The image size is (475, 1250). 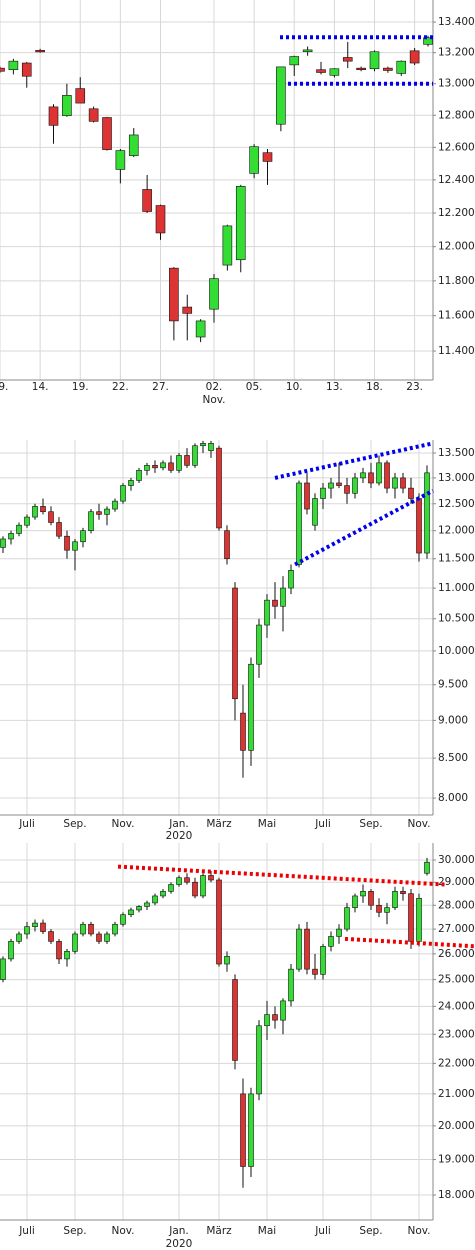 What do you see at coordinates (456, 559) in the screenshot?
I see `y-tick-label: 11.500` at bounding box center [456, 559].